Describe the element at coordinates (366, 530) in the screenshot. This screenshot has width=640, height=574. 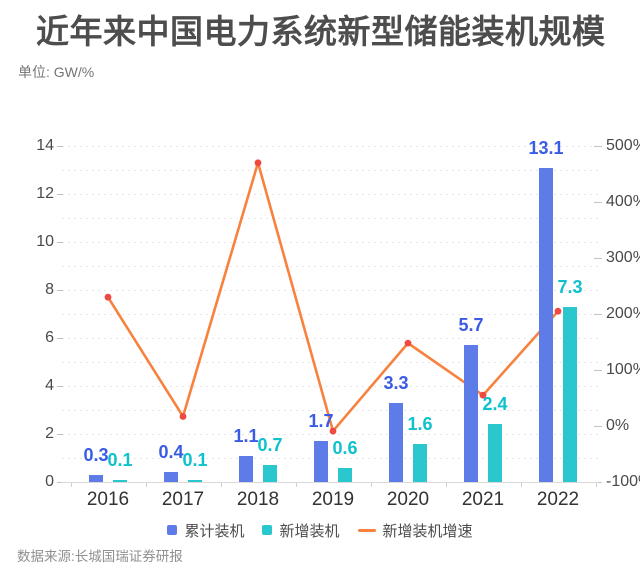
I see `legend-swatch-growth-line-icon` at that location.